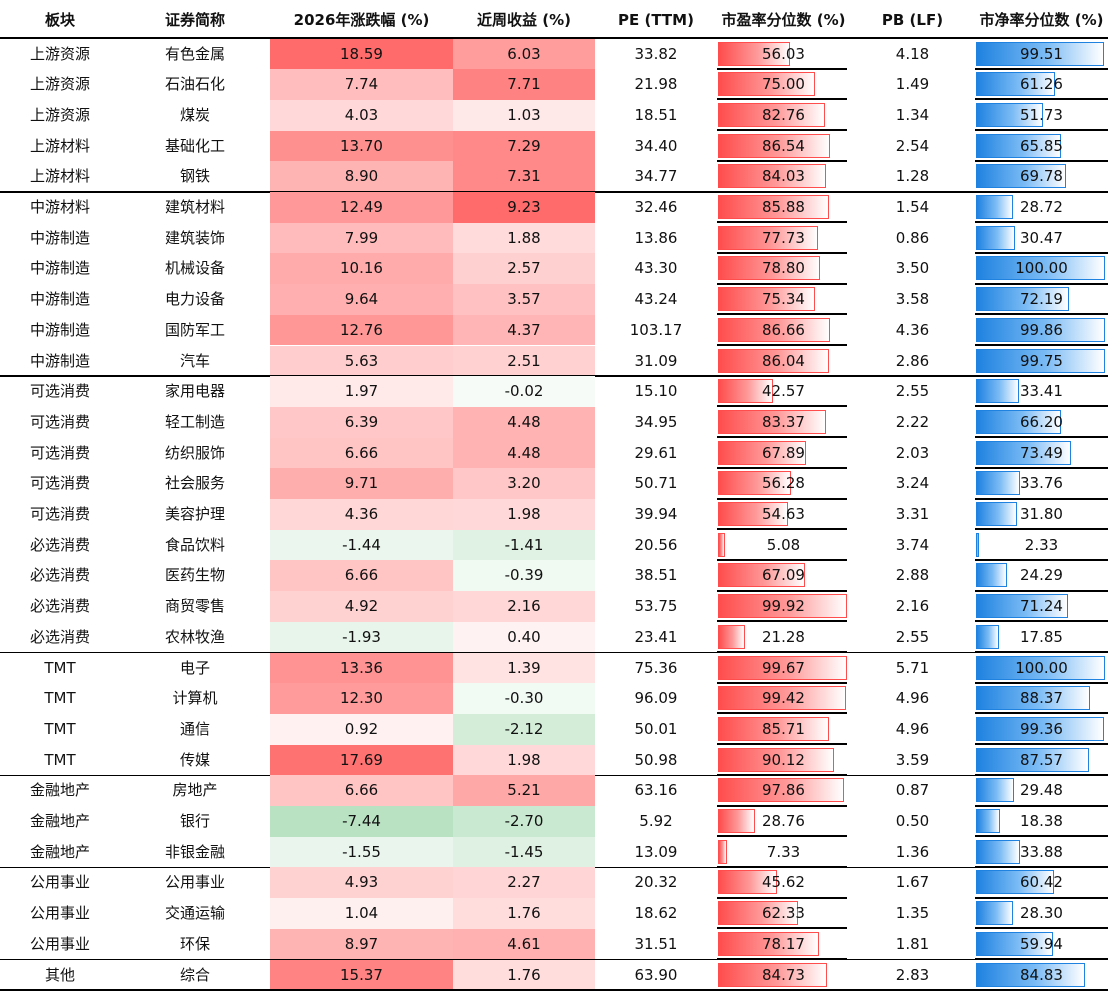 The image size is (1108, 992). Describe the element at coordinates (361, 852) in the screenshot. I see `cell-ytd: -1.55` at that location.